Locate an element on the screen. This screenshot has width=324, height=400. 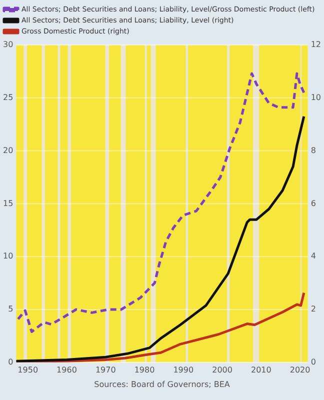
y2-tick-label: 12 is located at coordinates (316, 45).